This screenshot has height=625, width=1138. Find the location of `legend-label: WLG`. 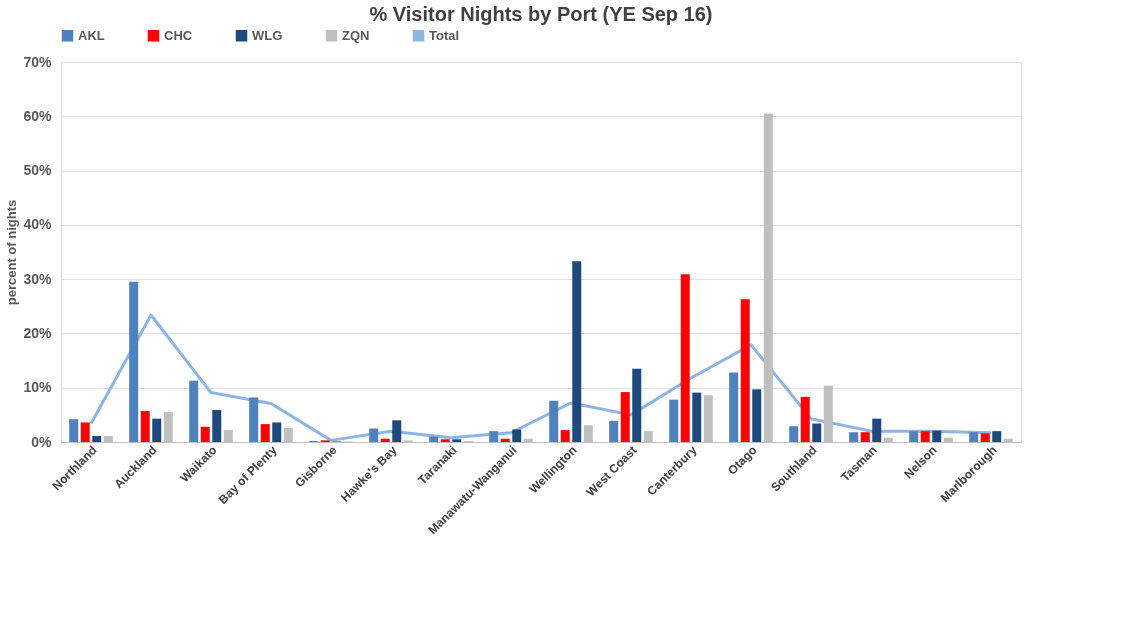

legend-label: WLG is located at coordinates (267, 35).